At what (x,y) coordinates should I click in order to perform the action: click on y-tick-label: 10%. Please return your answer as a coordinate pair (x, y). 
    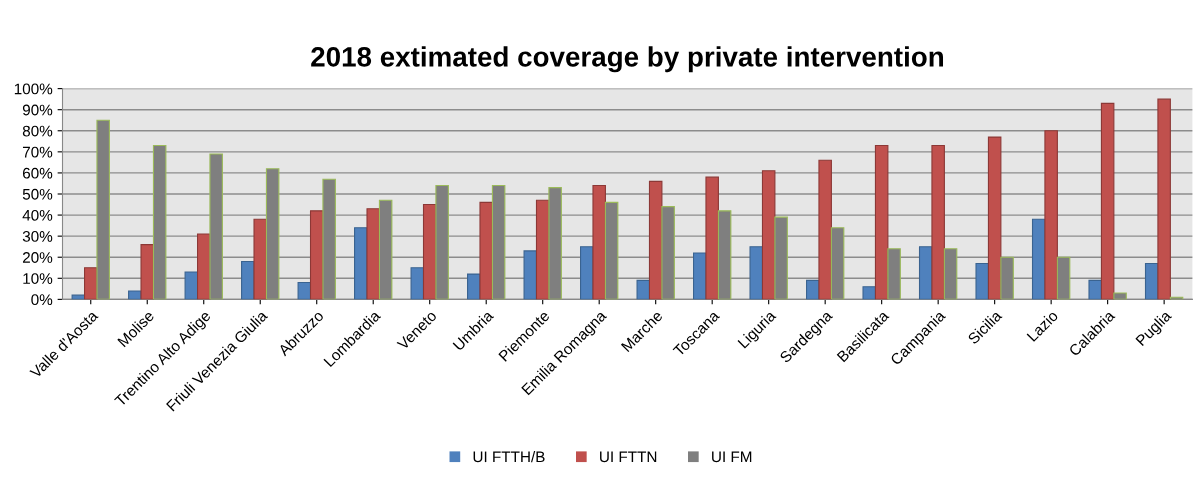
    Looking at the image, I should click on (38, 278).